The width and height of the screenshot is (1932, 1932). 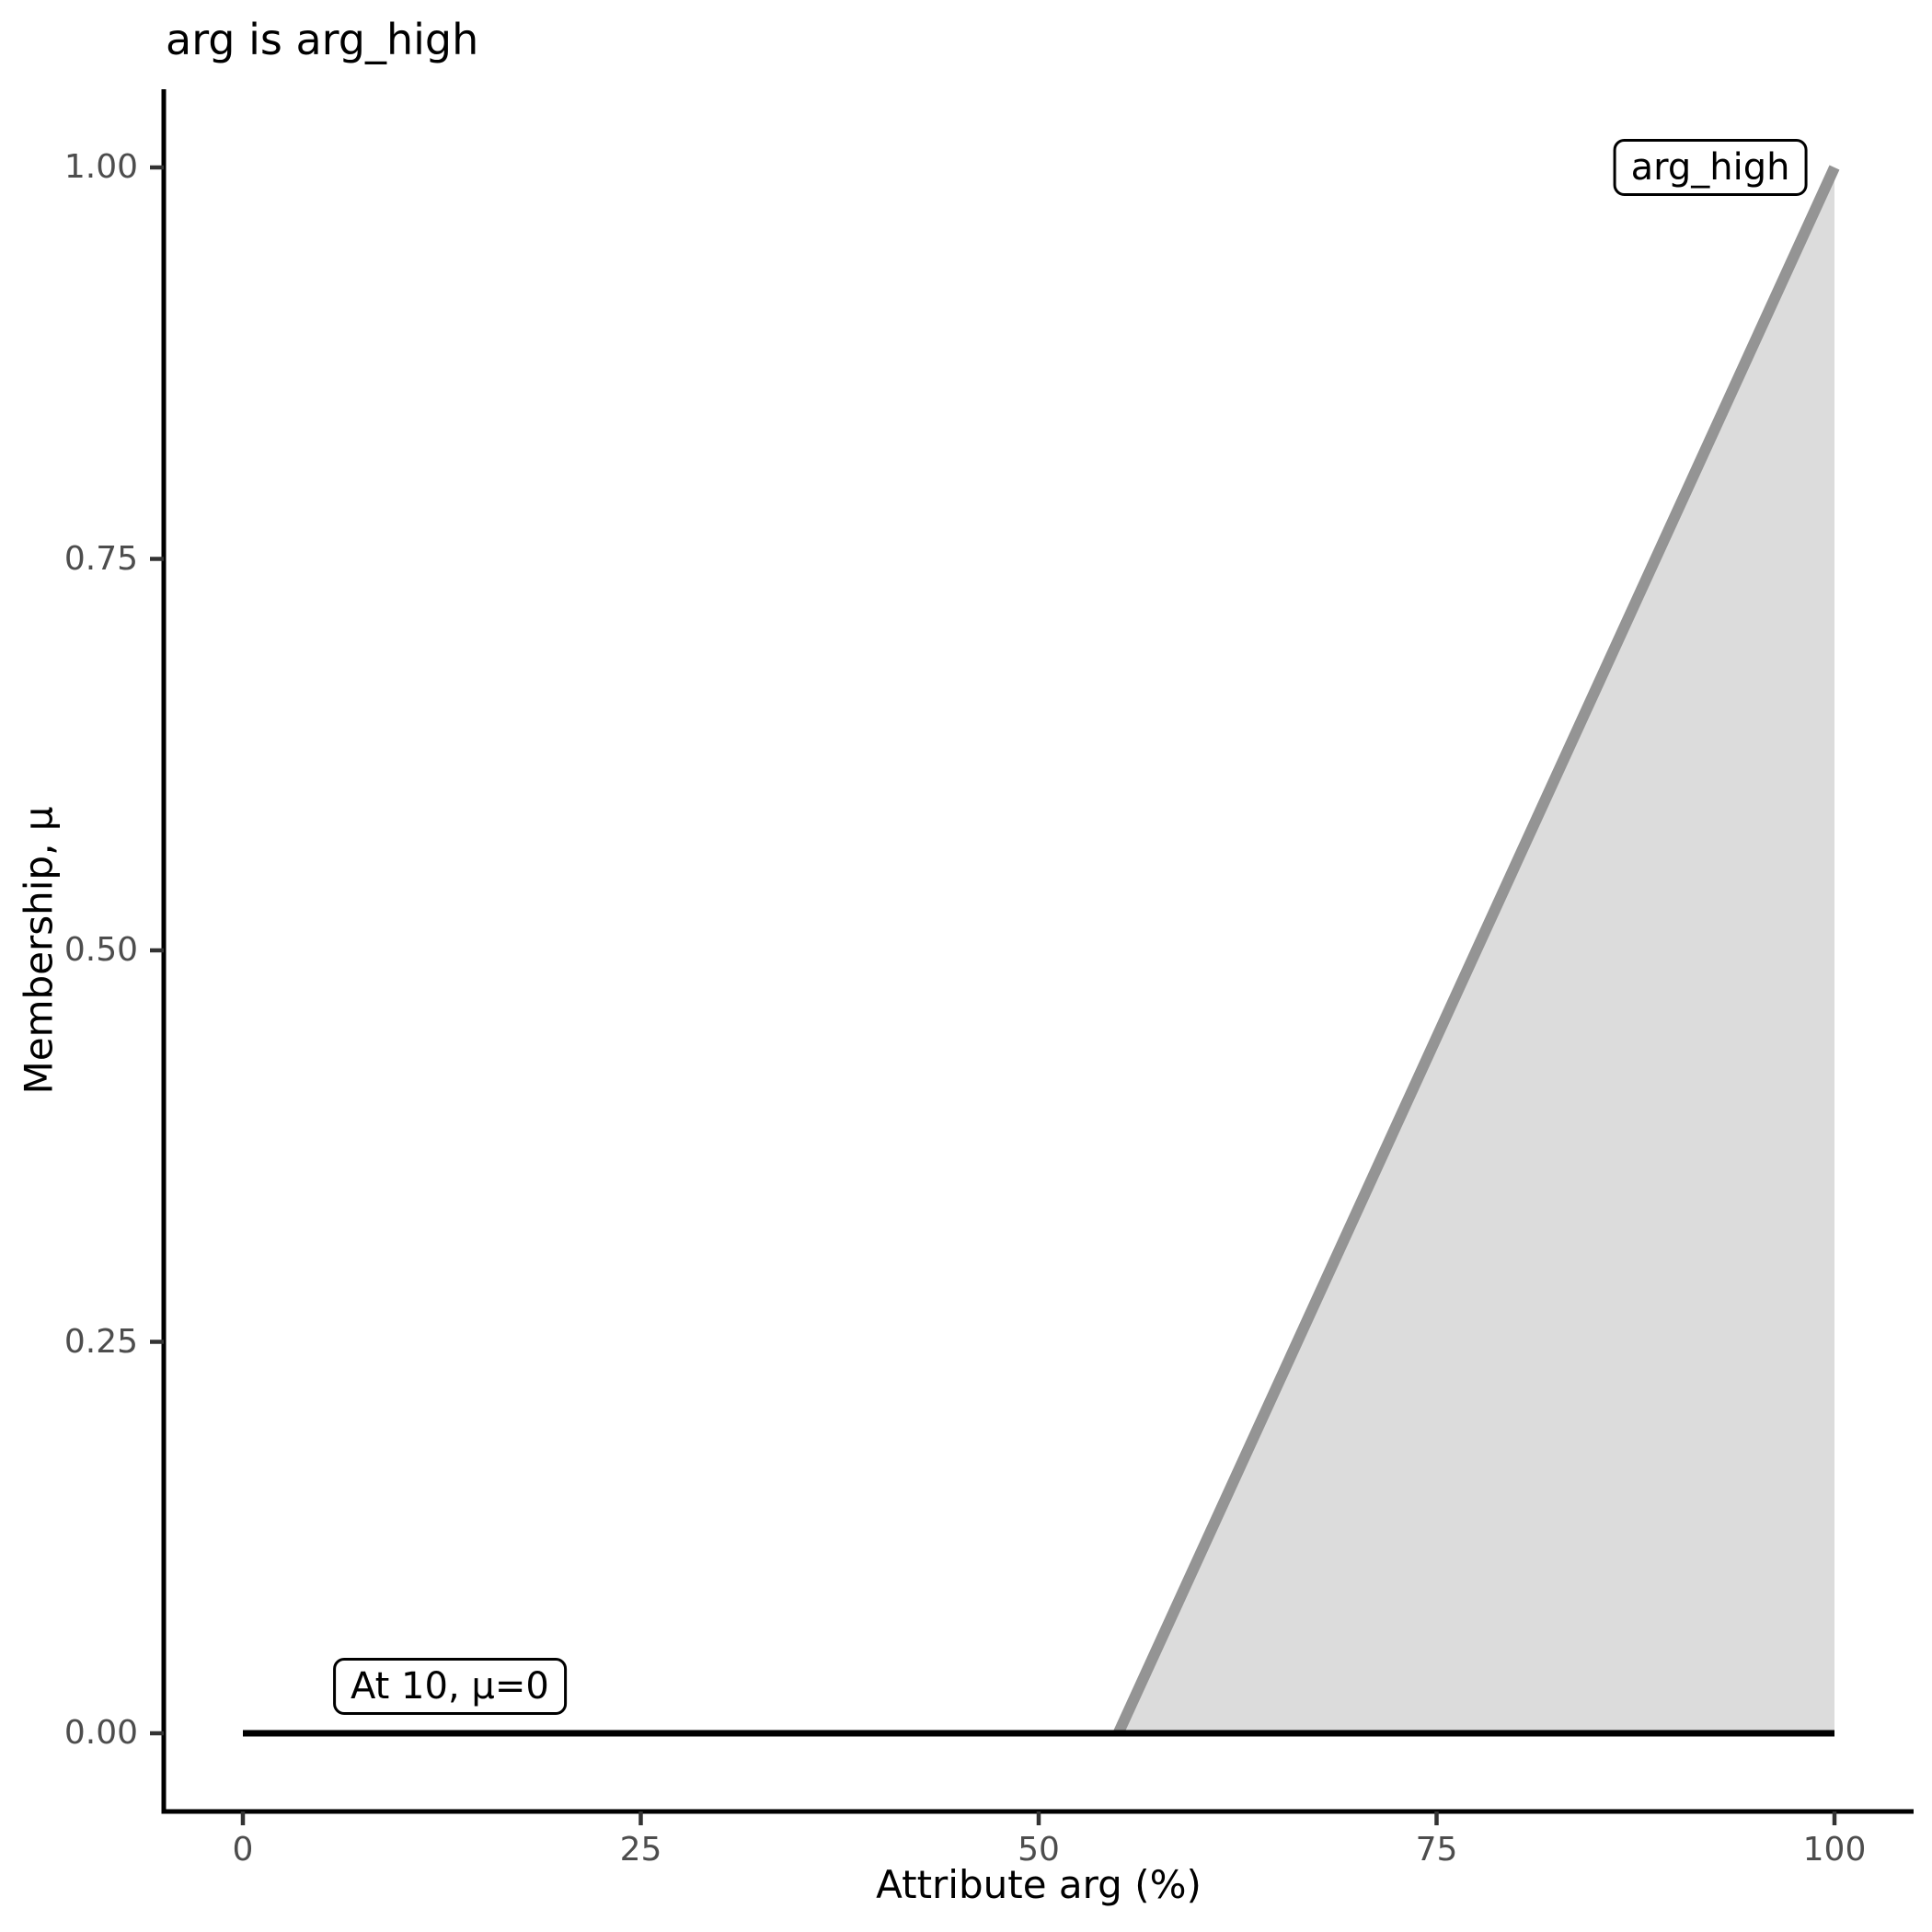 I want to click on x-axis-title: Attribute arg (%), so click(x=1039, y=1884).